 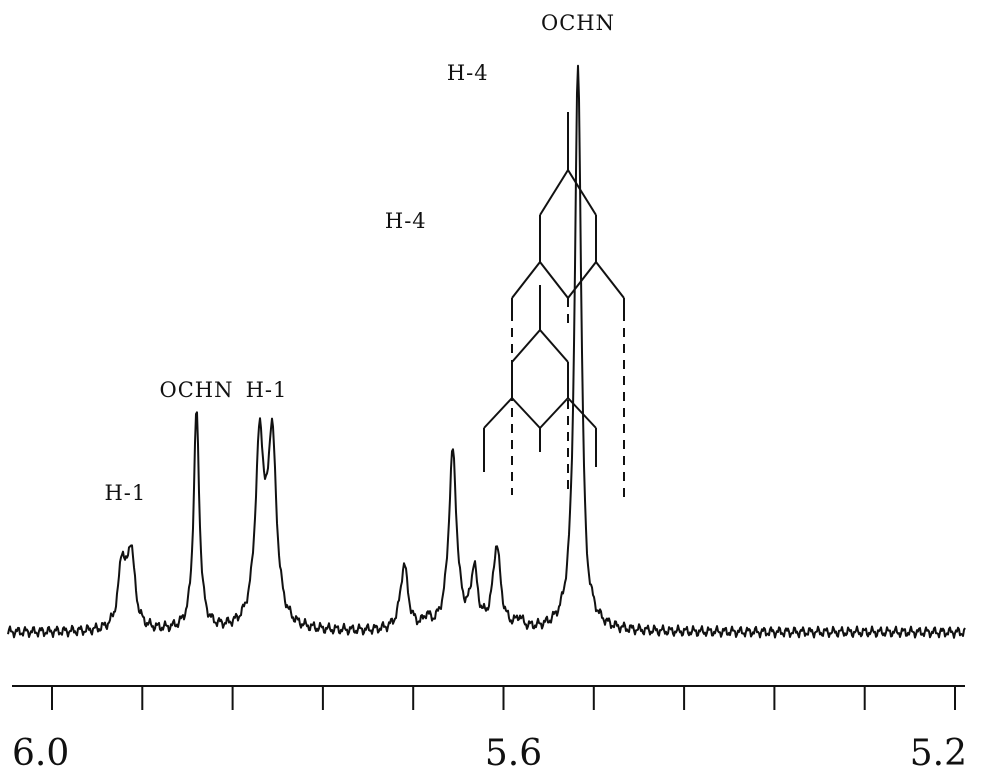 What do you see at coordinates (554, 304) in the screenshot?
I see `splitting-tree-diagram` at bounding box center [554, 304].